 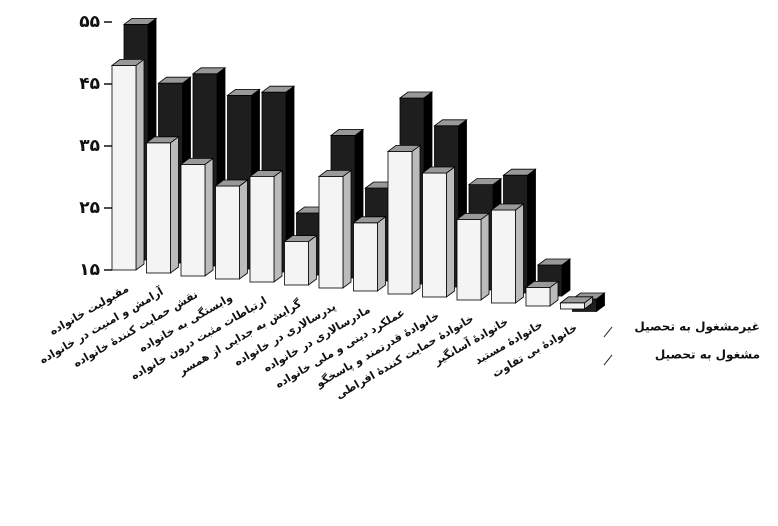 What do you see at coordinates (707, 355) in the screenshot?
I see `legend-label: مشغول به تحصیل` at bounding box center [707, 355].